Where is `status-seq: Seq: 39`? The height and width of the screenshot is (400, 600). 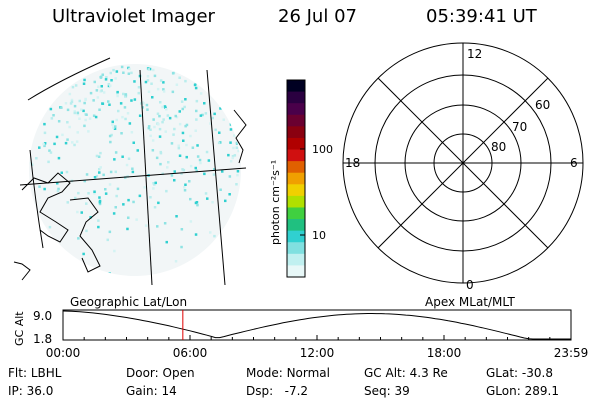
status-seq: Seq: 39 is located at coordinates (387, 391).